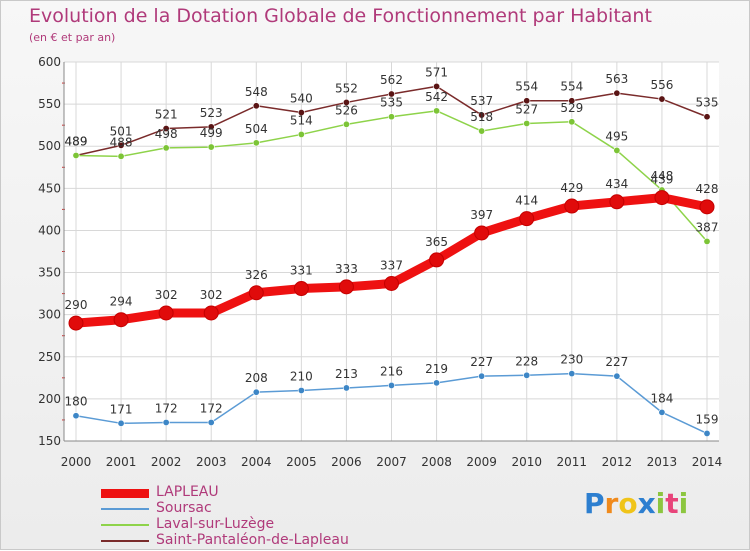 The height and width of the screenshot is (551, 750). Describe the element at coordinates (49, 230) in the screenshot. I see `y-tick-label: 400` at that location.